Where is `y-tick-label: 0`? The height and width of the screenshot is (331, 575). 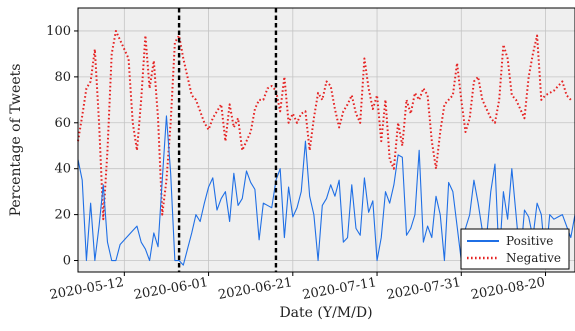
y-tick-label: 0 is located at coordinates (67, 261).